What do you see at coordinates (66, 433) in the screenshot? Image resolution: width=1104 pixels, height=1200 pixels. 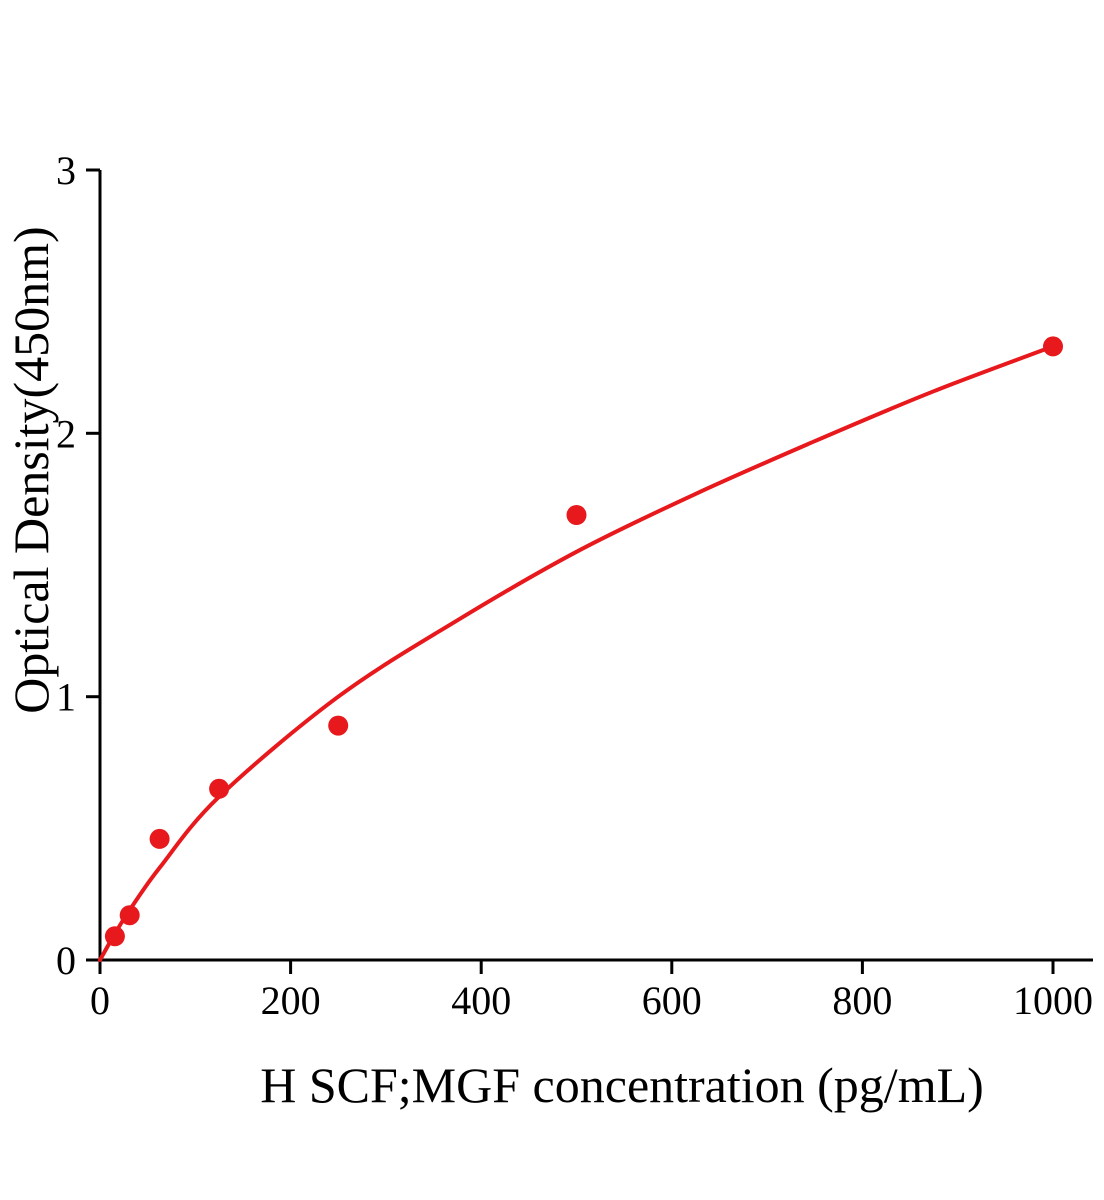 I see `y-tick-label: 2` at bounding box center [66, 433].